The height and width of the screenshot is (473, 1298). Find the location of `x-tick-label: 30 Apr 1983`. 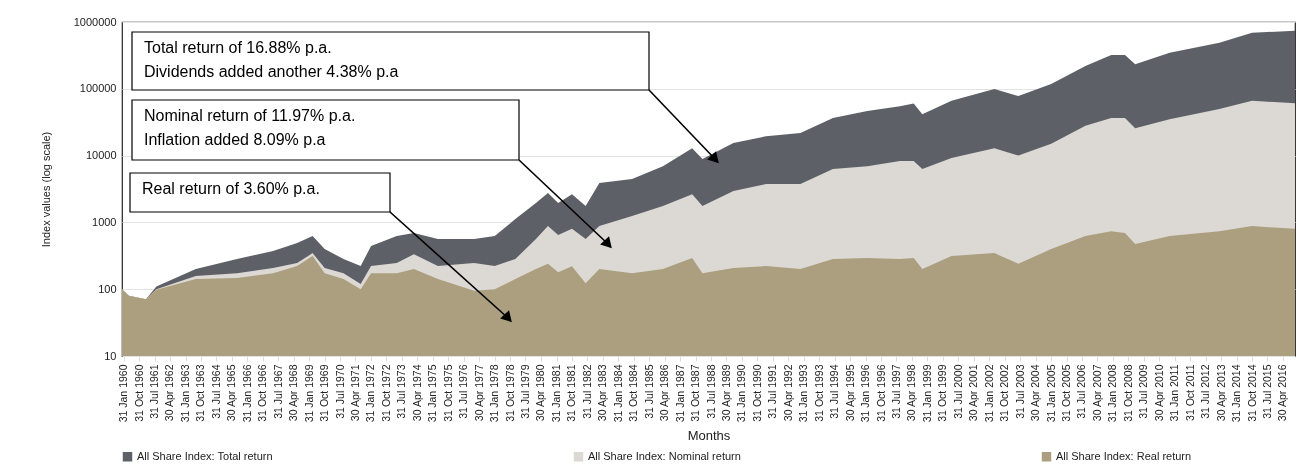

x-tick-label: 30 Apr 1983 is located at coordinates (602, 393).